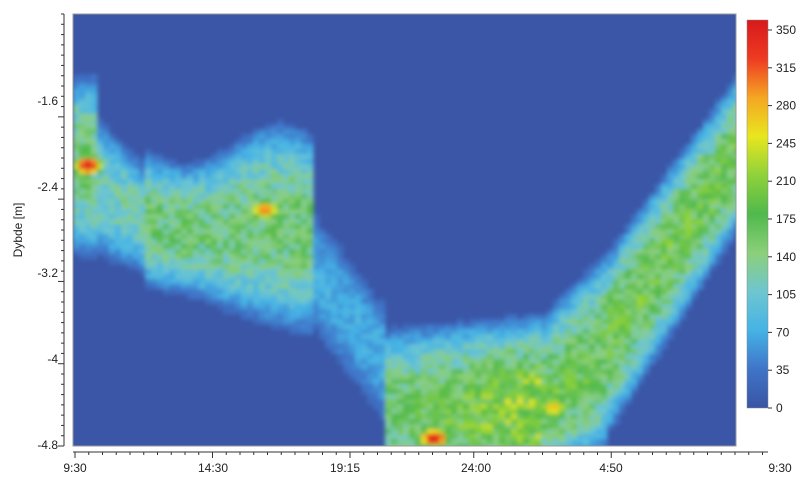  What do you see at coordinates (496, 372) in the screenshot?
I see `heatmap-cell-2028` at bounding box center [496, 372].